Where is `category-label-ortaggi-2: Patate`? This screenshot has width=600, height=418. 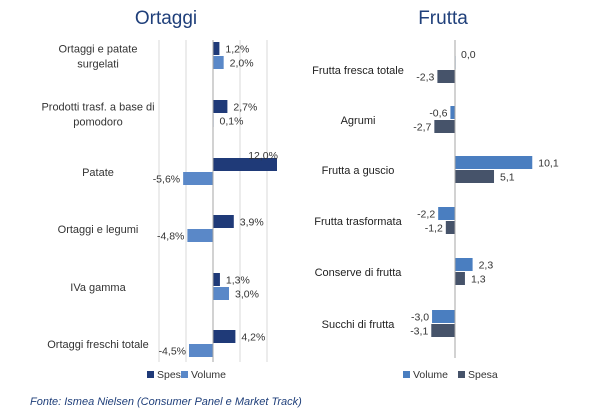 category-label-ortaggi-2: Patate is located at coordinates (98, 173).